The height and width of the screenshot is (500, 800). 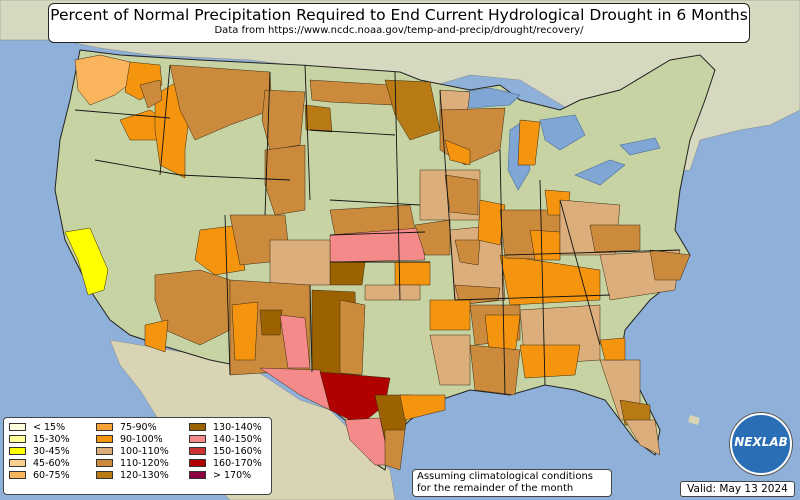 I want to click on note-line-2: for the remainder of the month, so click(x=495, y=488).